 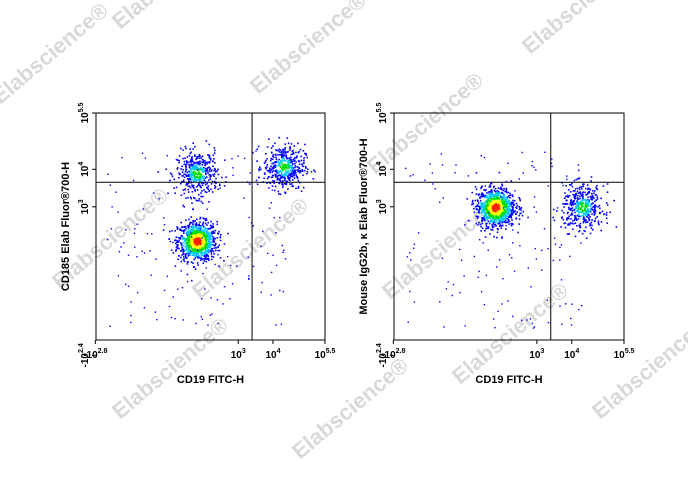 What do you see at coordinates (382, 206) in the screenshot?
I see `y-tick-label: 103` at bounding box center [382, 206].